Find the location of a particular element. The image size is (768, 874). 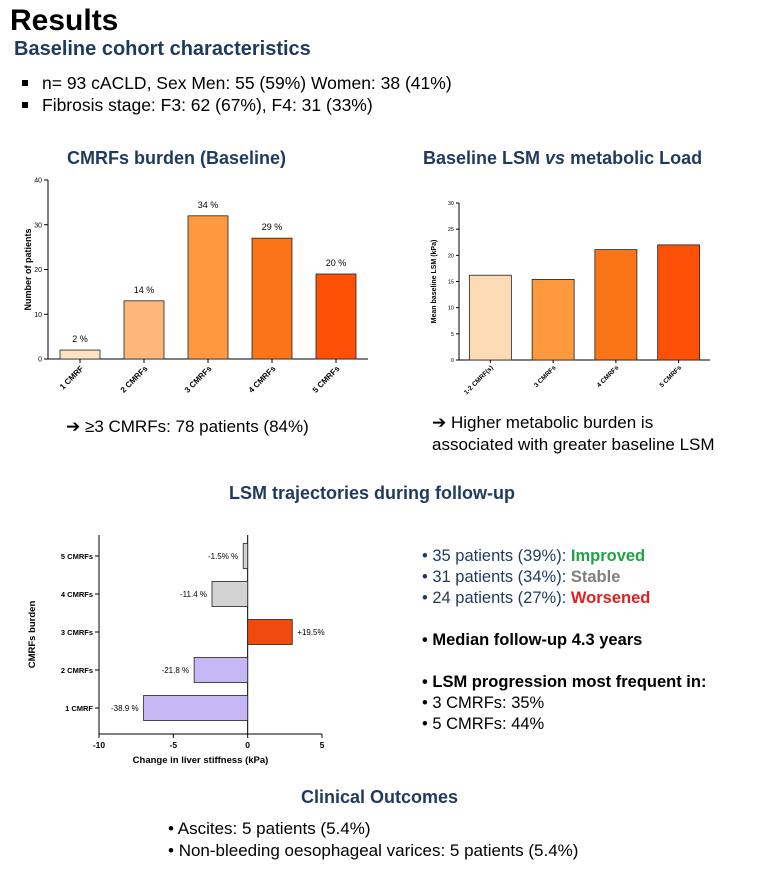

bar-data-label: 20 % is located at coordinates (336, 263).